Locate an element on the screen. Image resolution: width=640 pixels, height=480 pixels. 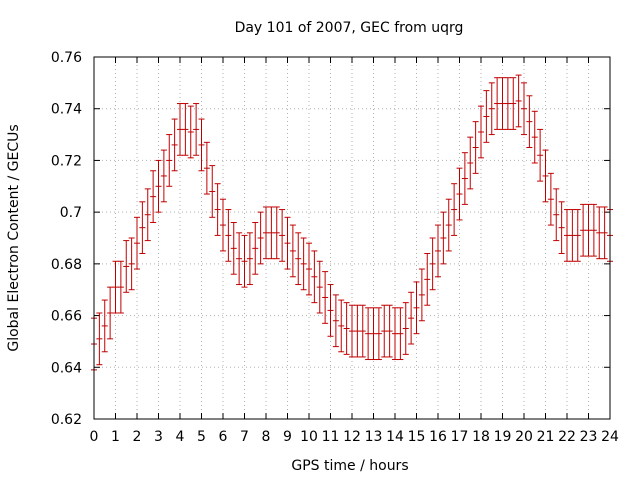
x-tick-label: 6 is located at coordinates (223, 437).